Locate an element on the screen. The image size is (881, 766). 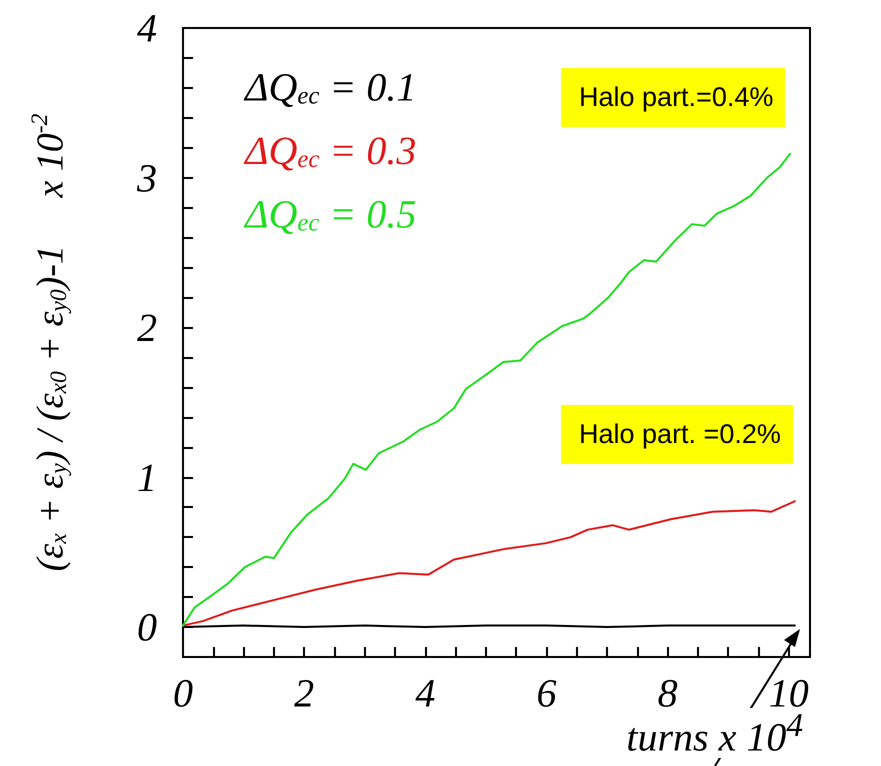
x-tick-label: 6 is located at coordinates (546, 693).